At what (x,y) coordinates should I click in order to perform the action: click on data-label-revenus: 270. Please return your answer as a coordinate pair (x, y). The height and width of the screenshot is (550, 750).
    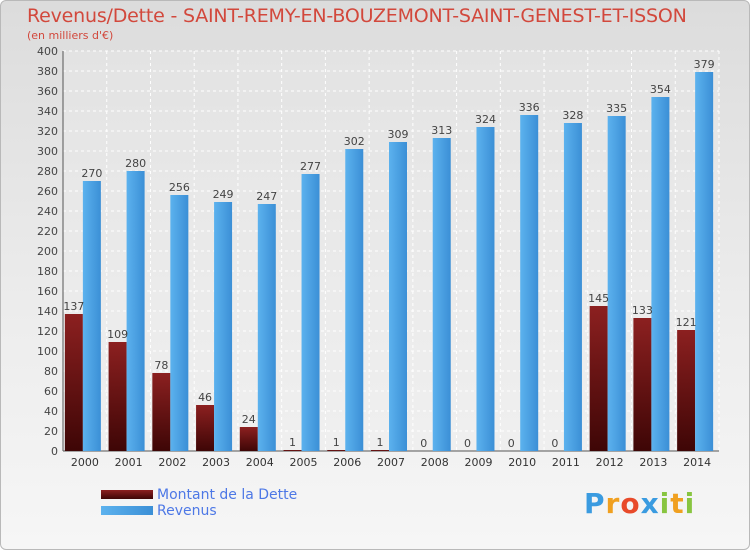
    Looking at the image, I should click on (91, 173).